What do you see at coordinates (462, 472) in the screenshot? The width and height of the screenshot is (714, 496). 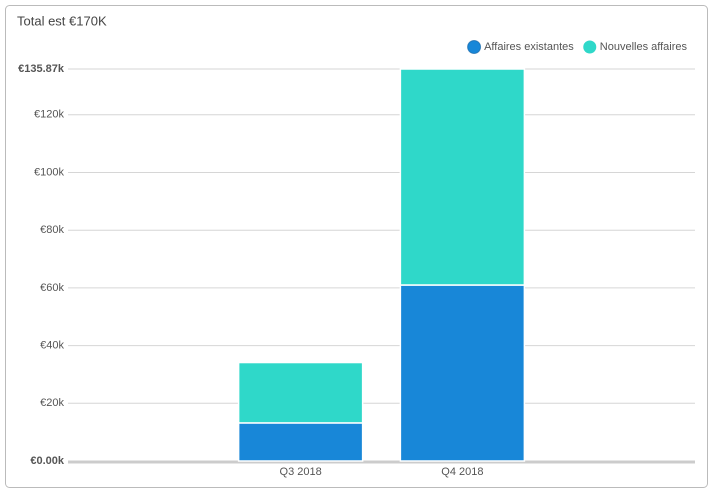 I see `x-tick-label: Q4 2018` at bounding box center [462, 472].